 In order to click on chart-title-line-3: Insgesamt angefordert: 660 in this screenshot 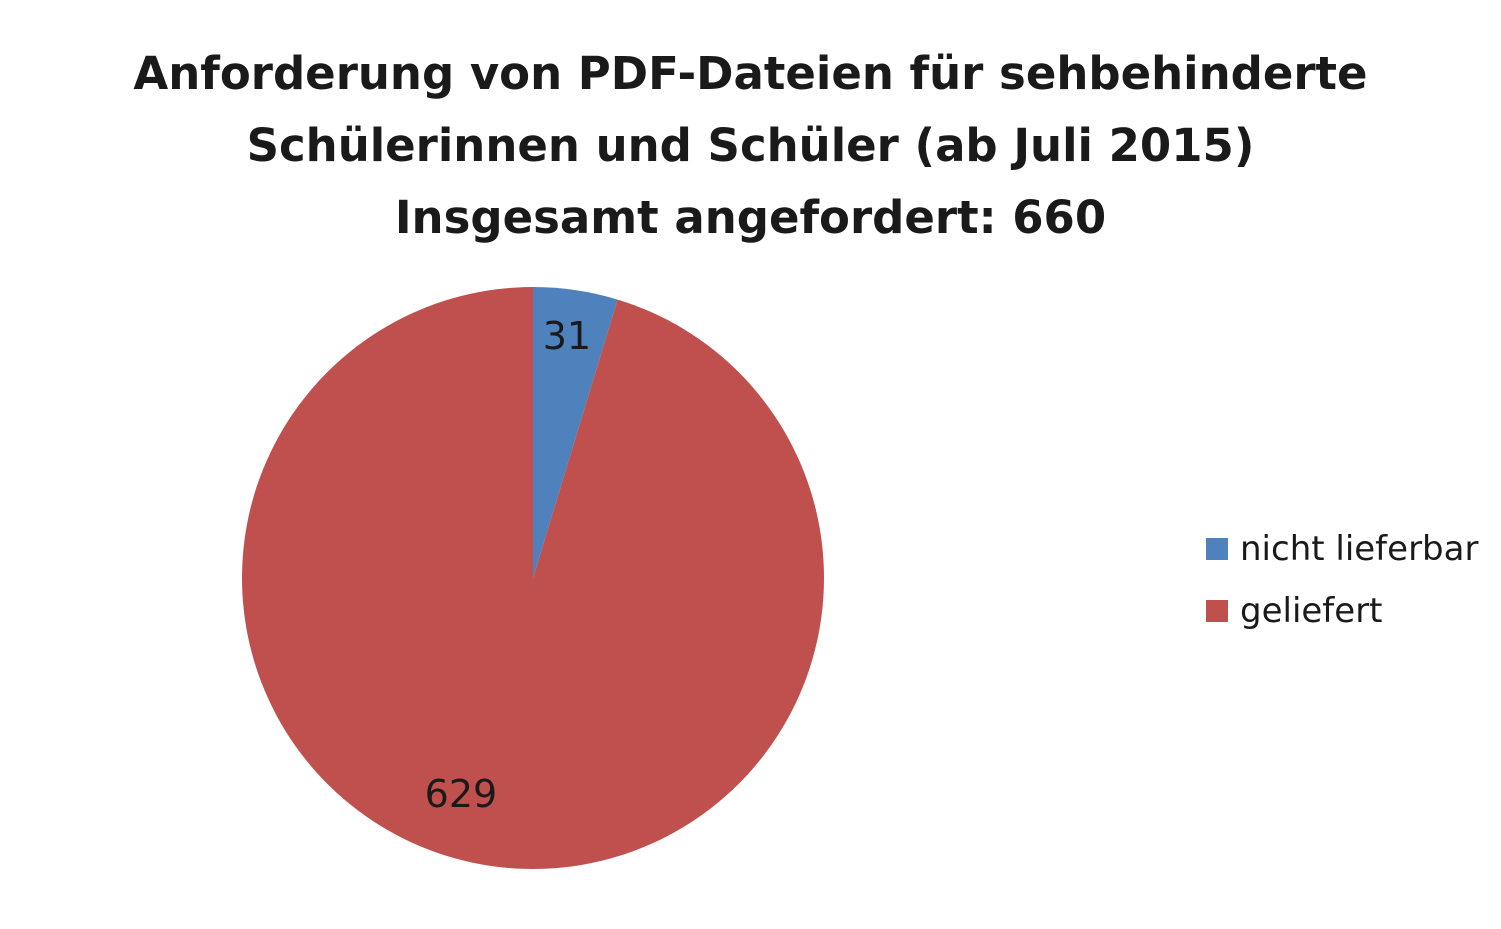, I will do `click(750, 217)`.